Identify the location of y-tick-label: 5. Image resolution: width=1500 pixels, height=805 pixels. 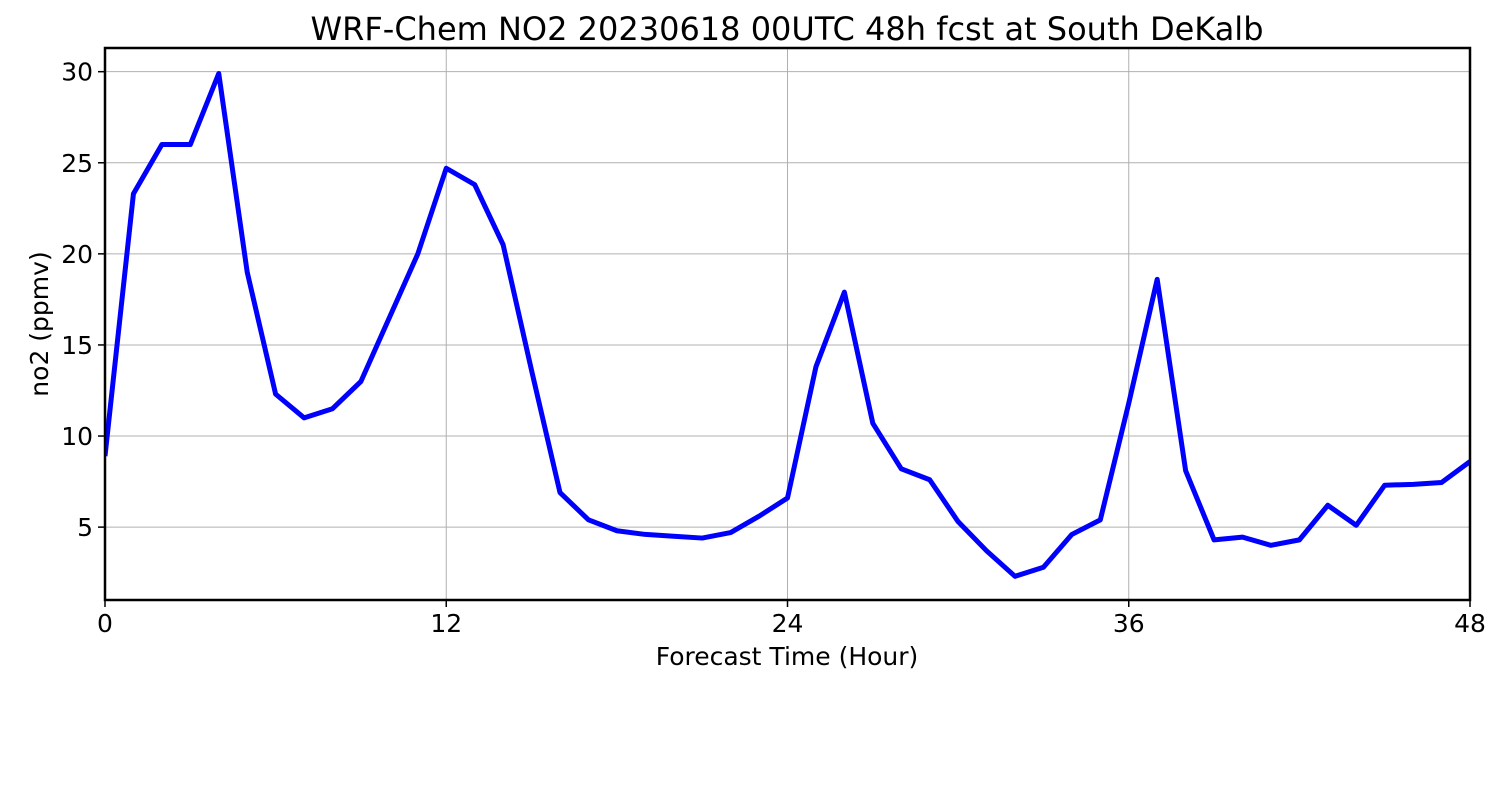
(85, 527).